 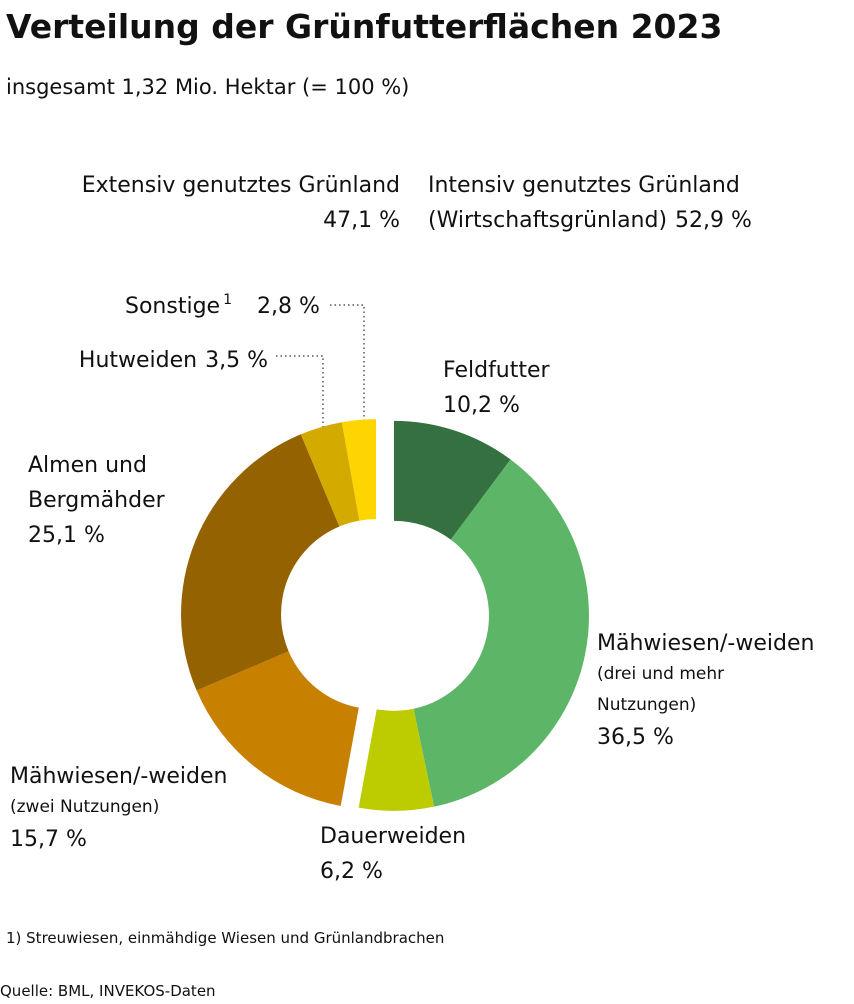 I want to click on segment-label: Hutweiden 3,5 %, so click(x=173, y=360).